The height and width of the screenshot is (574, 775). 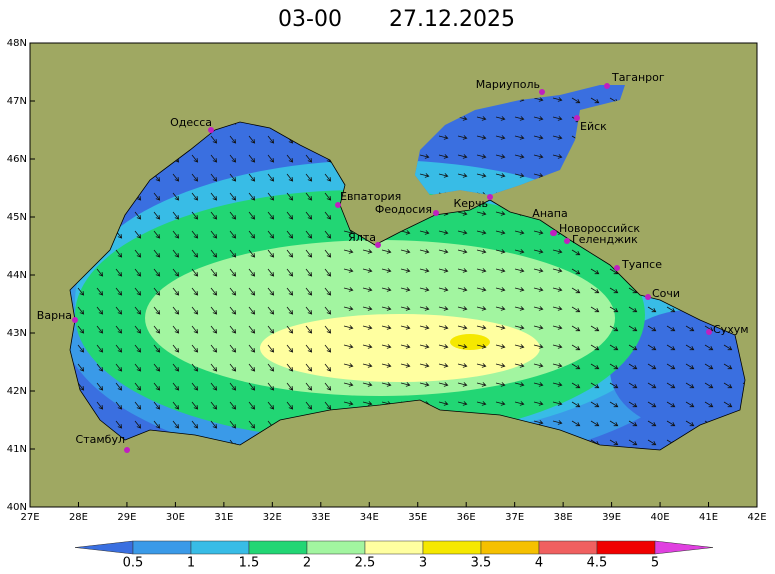 What do you see at coordinates (403, 209) in the screenshot?
I see `city-label: Феодосия` at bounding box center [403, 209].